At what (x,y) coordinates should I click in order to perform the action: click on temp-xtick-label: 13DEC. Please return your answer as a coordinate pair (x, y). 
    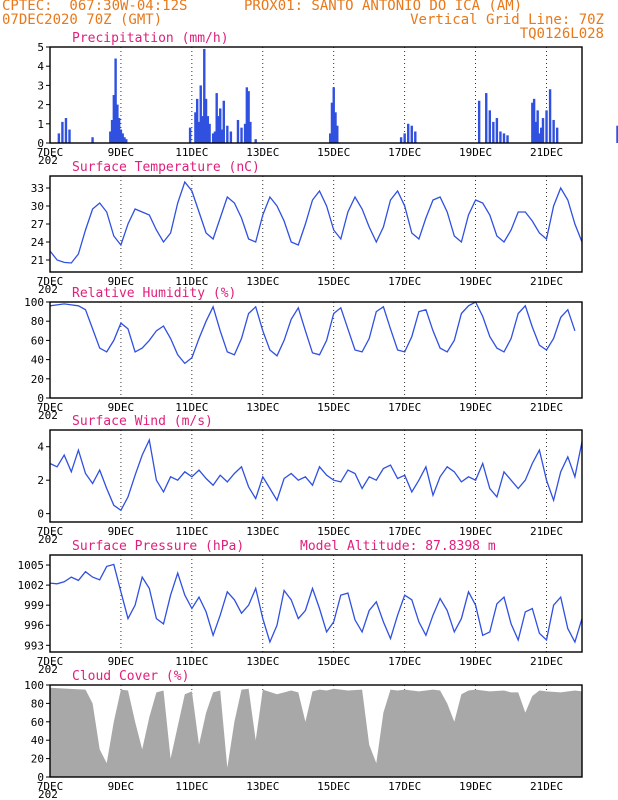
    Looking at the image, I should click on (262, 281).